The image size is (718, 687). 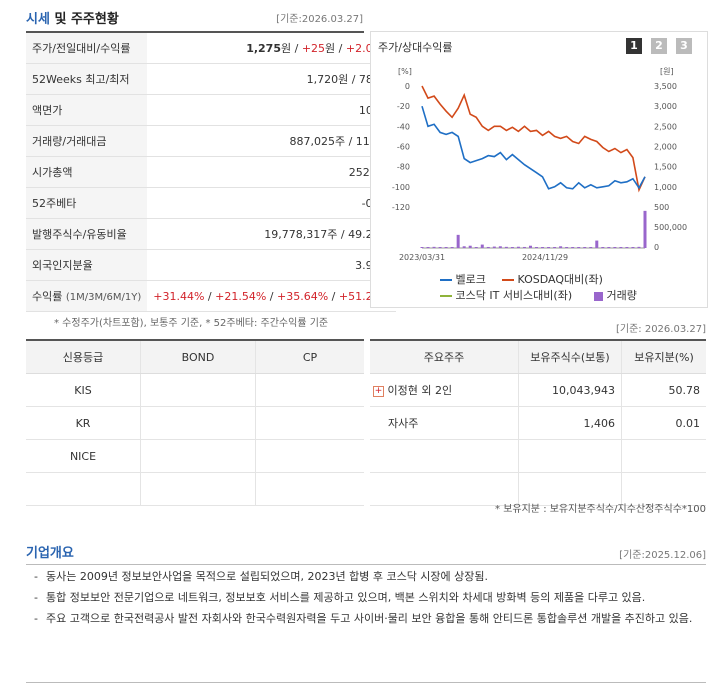 What do you see at coordinates (72, 17) in the screenshot?
I see `section-title: 시세 및 주주현황` at bounding box center [72, 17].